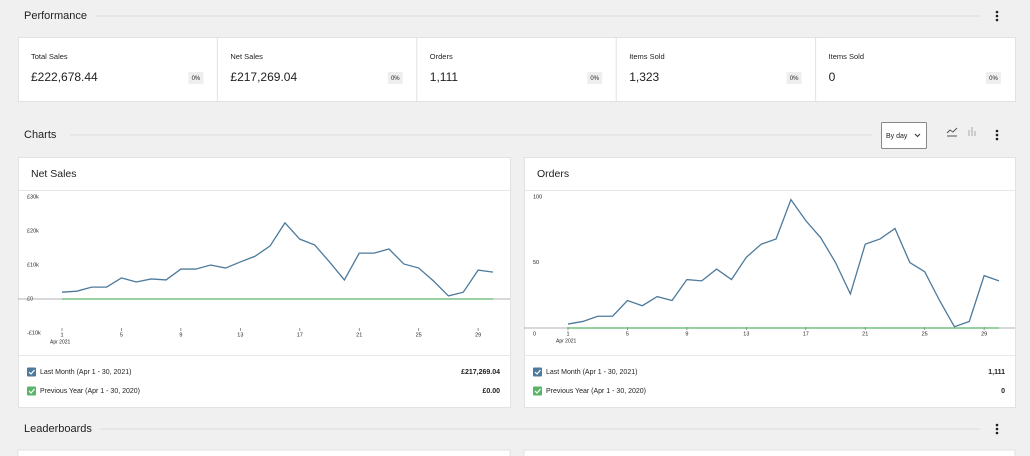 The width and height of the screenshot is (1030, 456). Describe the element at coordinates (534, 334) in the screenshot. I see `y-tick-label: 0` at that location.